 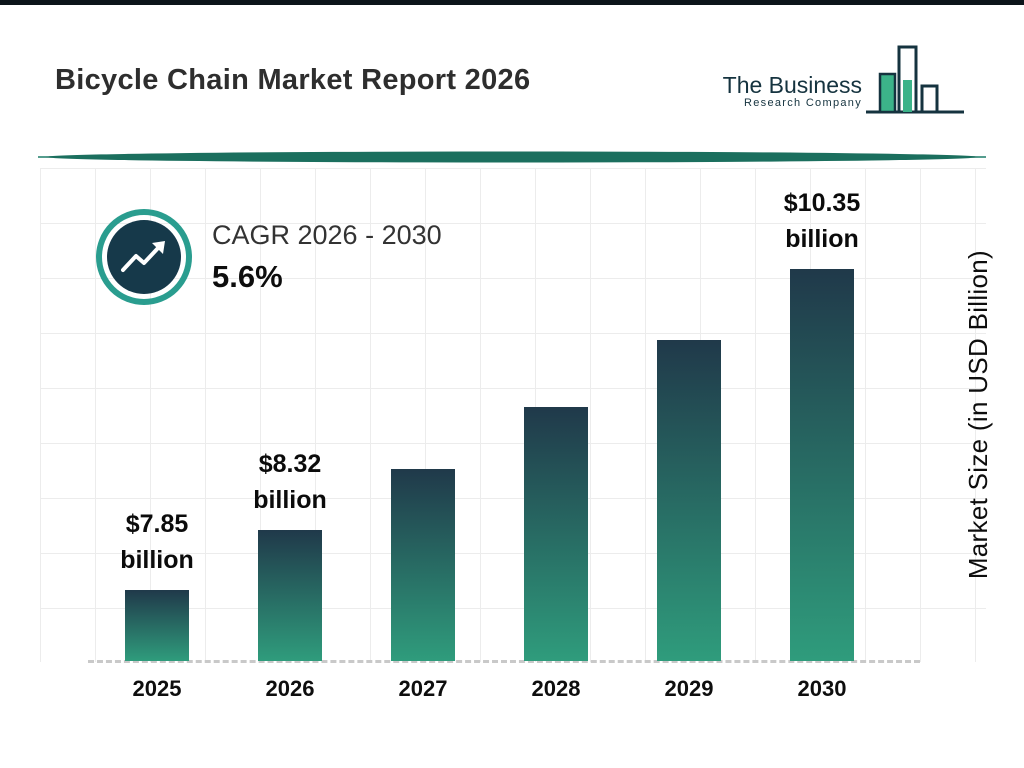 I want to click on company-logo-text: The Business Research Company, so click(x=792, y=91).